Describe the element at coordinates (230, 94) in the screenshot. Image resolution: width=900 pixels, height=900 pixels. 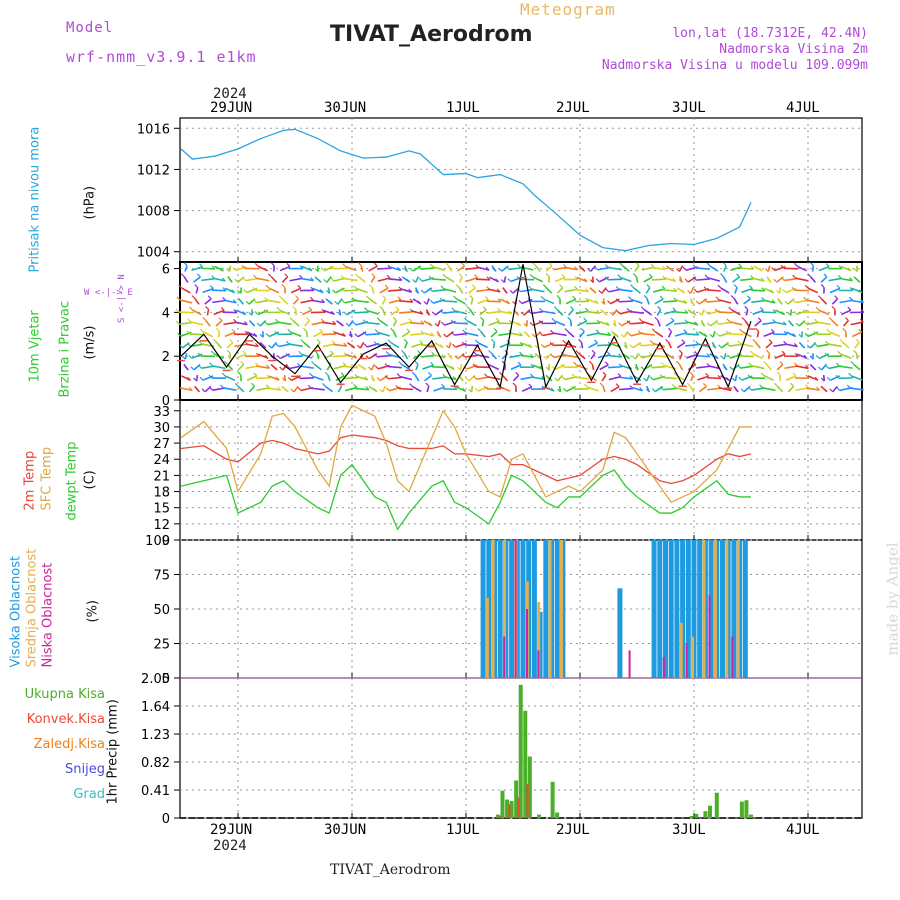
I see `year-top-label: 2024` at that location.